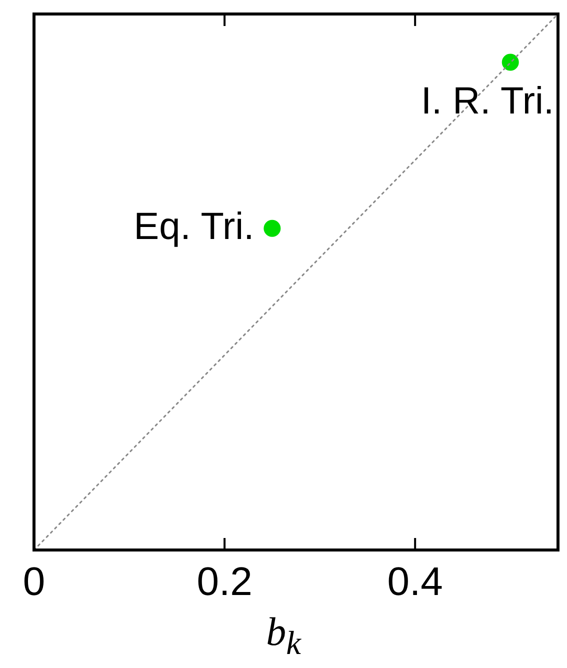 The height and width of the screenshot is (668, 567). Describe the element at coordinates (415, 582) in the screenshot. I see `x-tick-label: 0.4` at that location.